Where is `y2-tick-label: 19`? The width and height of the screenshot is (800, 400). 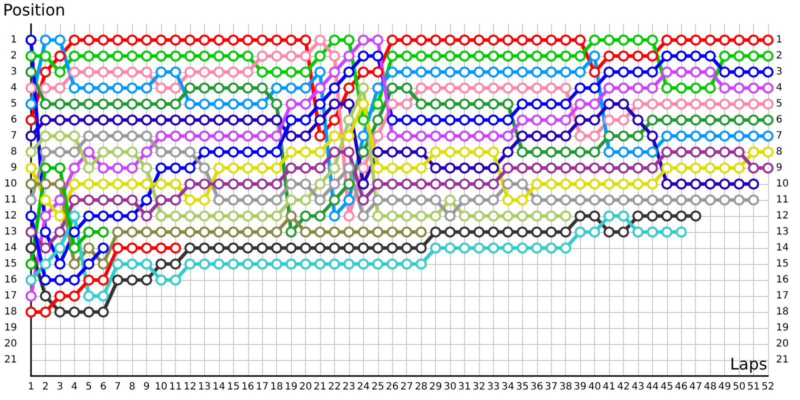
y2-tick-label: 19 is located at coordinates (782, 328).